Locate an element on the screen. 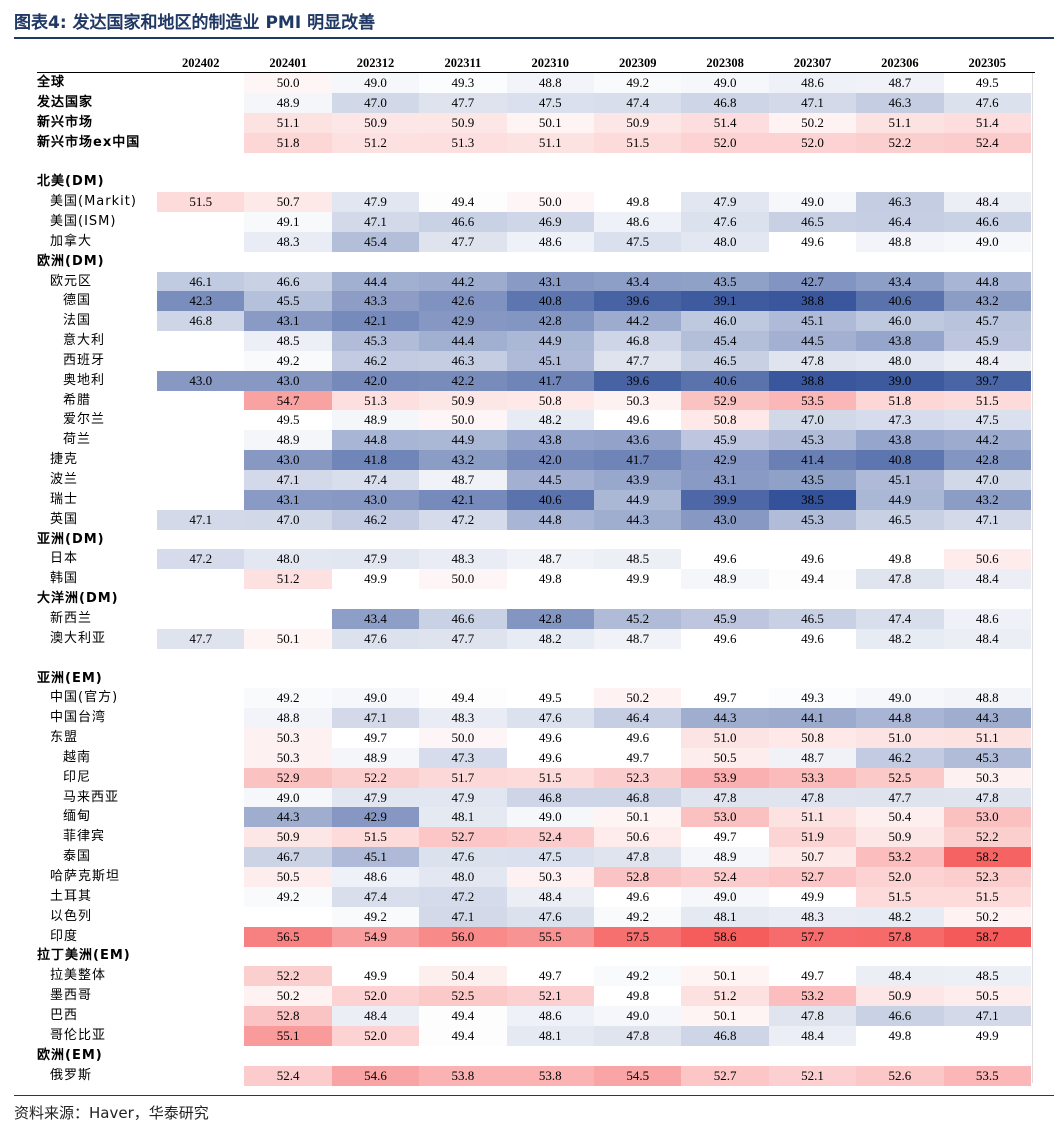 This screenshot has height=1126, width=1064. heatmap-cell: 46.2 is located at coordinates (375, 519).